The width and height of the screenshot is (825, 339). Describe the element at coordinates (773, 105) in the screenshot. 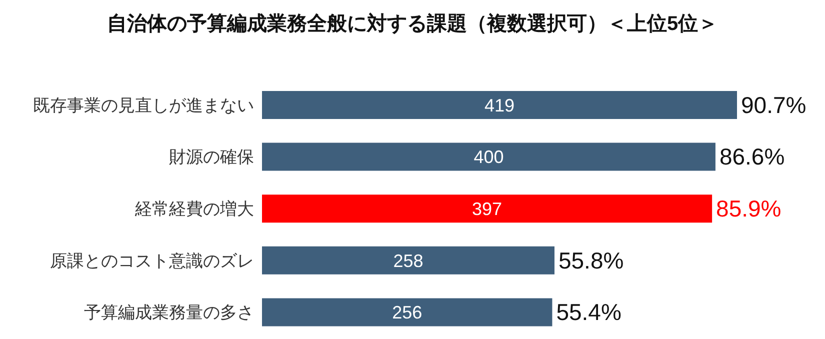

I see `annotation: 90.7%` at that location.